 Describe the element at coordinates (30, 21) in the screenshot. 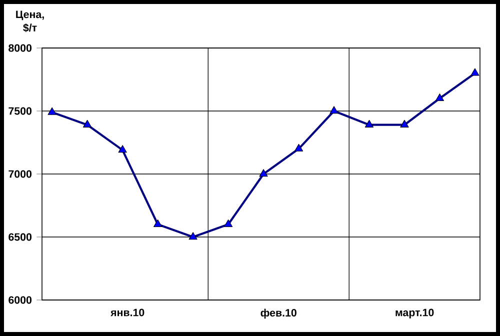

I see `y-axis-title: Цена, $/т` at that location.